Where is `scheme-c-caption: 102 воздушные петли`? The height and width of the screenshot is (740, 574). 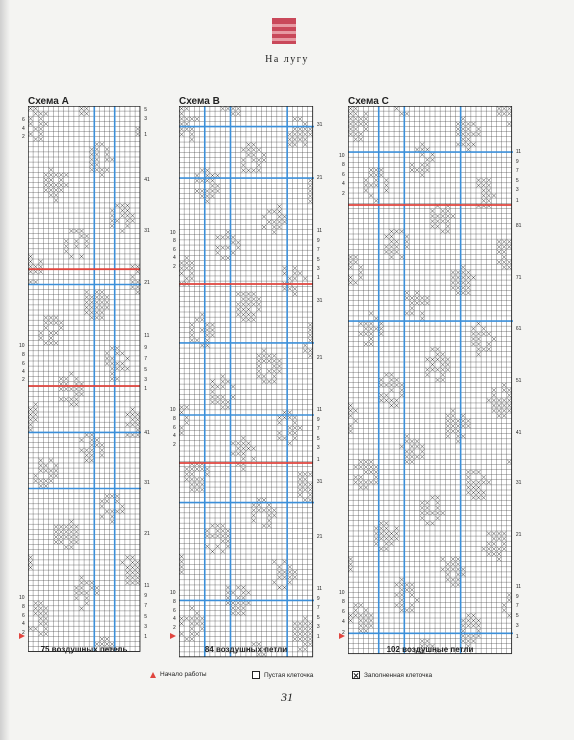
scheme-c-caption: 102 воздушные петли is located at coordinates (430, 649).